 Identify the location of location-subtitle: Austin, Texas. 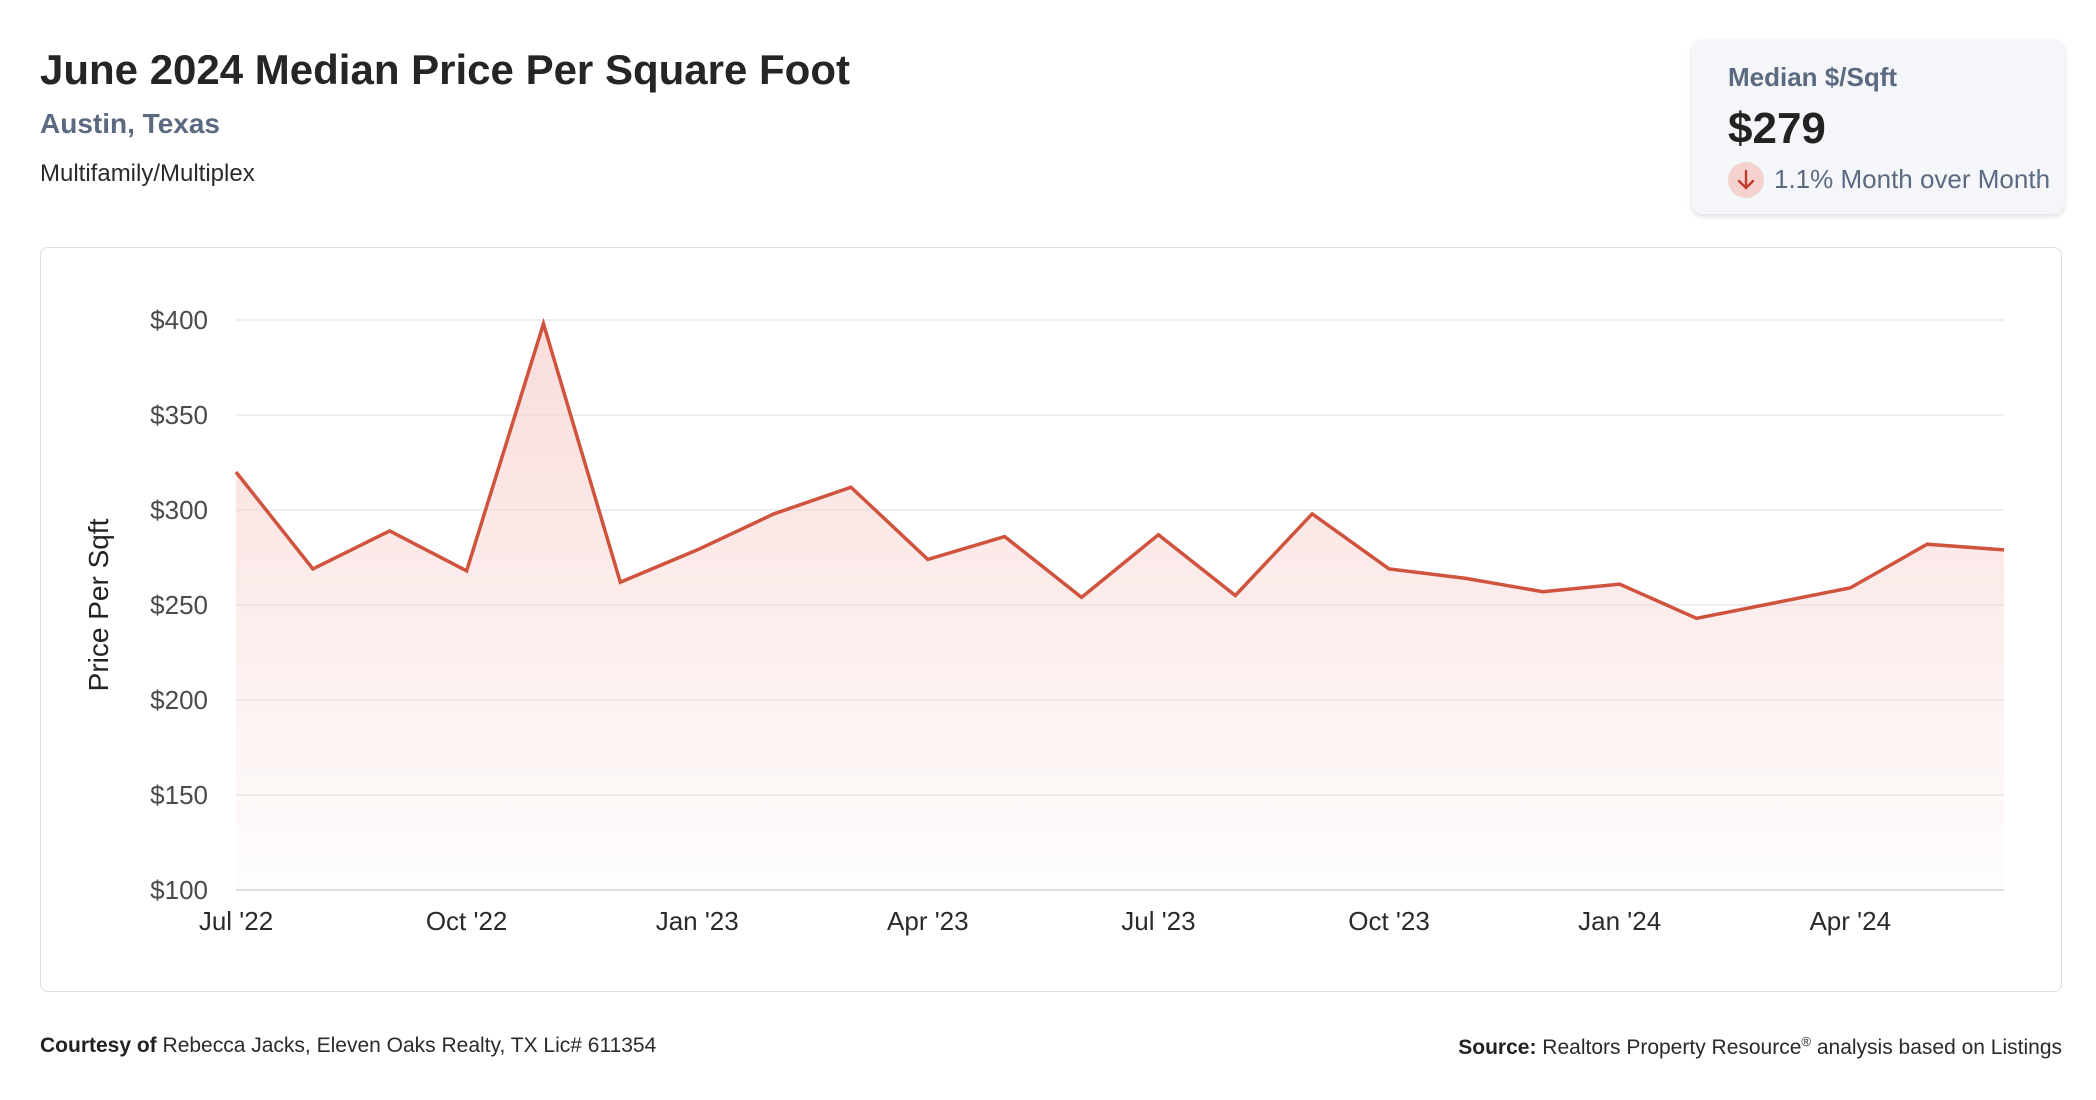
(130, 123).